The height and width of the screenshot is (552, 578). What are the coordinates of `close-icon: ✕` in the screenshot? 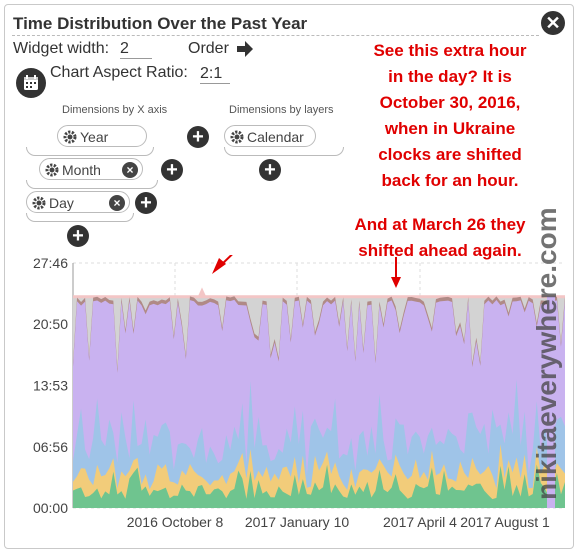 It's located at (553, 23).